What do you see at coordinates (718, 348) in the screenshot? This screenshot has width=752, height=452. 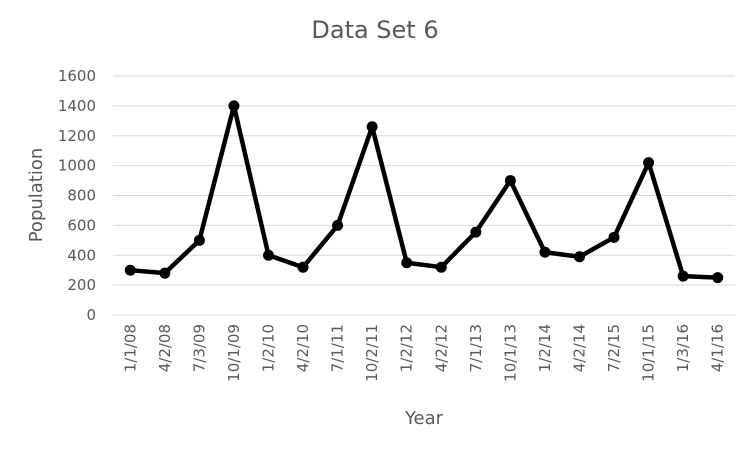 I see `x-tick-label: 4/1/16` at bounding box center [718, 348].